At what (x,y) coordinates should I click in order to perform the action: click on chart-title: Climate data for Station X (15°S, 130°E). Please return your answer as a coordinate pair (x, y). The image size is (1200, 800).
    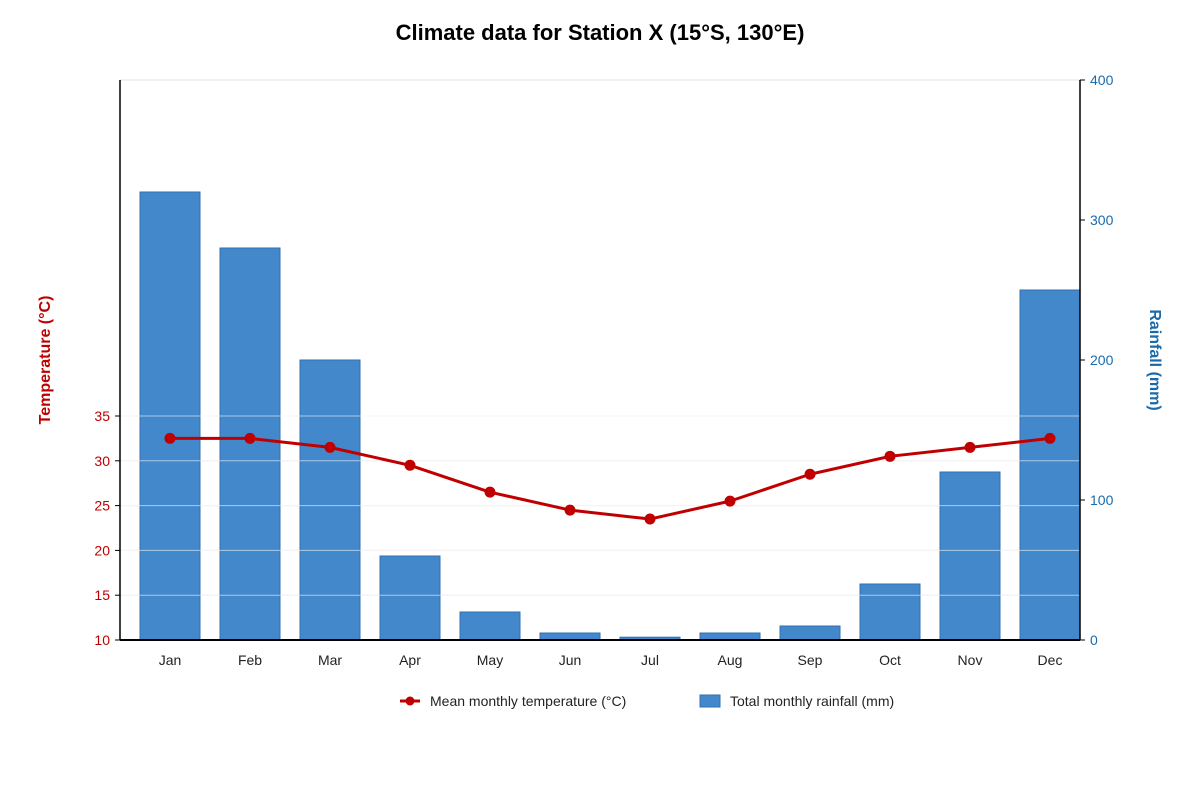
    Looking at the image, I should click on (600, 32).